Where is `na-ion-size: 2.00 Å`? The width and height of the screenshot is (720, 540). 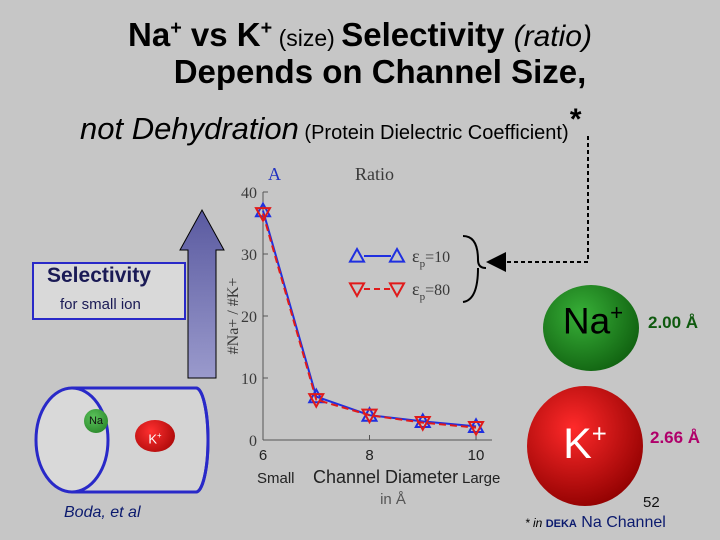 na-ion-size: 2.00 Å is located at coordinates (673, 322).